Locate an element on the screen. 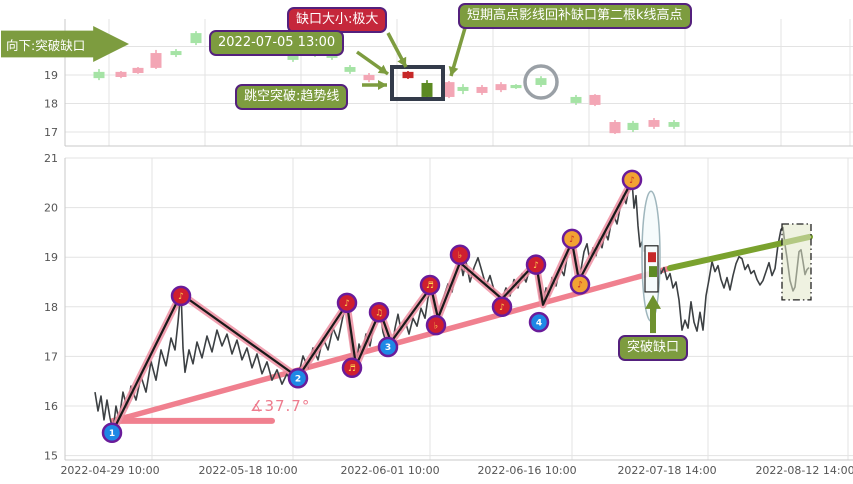 The height and width of the screenshot is (484, 853). forecast-dashed-box is located at coordinates (796, 262).